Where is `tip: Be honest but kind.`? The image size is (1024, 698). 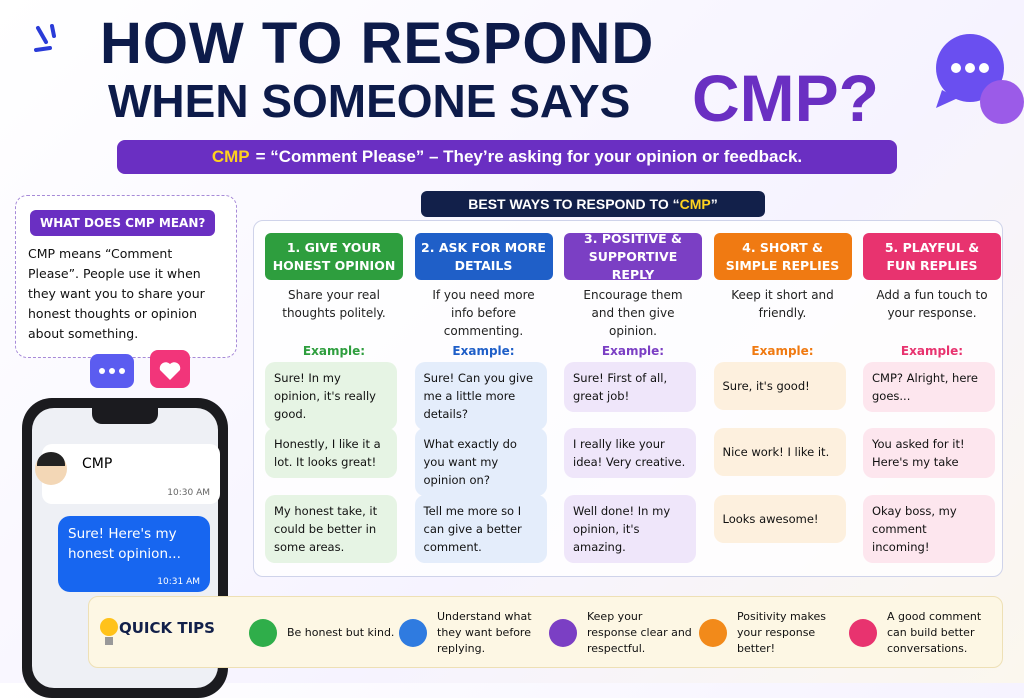
tip: Be honest but kind. is located at coordinates (322, 633).